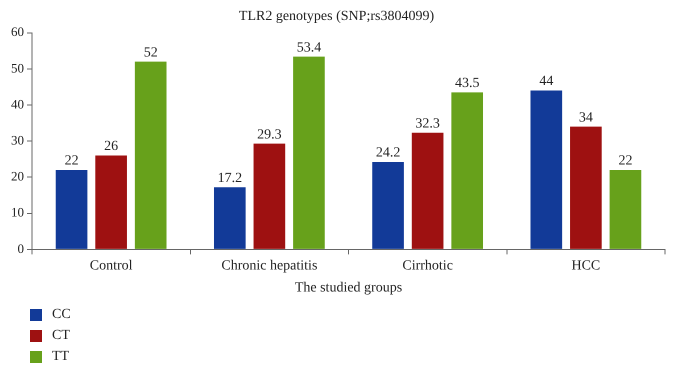  What do you see at coordinates (348, 288) in the screenshot?
I see `x-axis-title: The studied groups` at bounding box center [348, 288].